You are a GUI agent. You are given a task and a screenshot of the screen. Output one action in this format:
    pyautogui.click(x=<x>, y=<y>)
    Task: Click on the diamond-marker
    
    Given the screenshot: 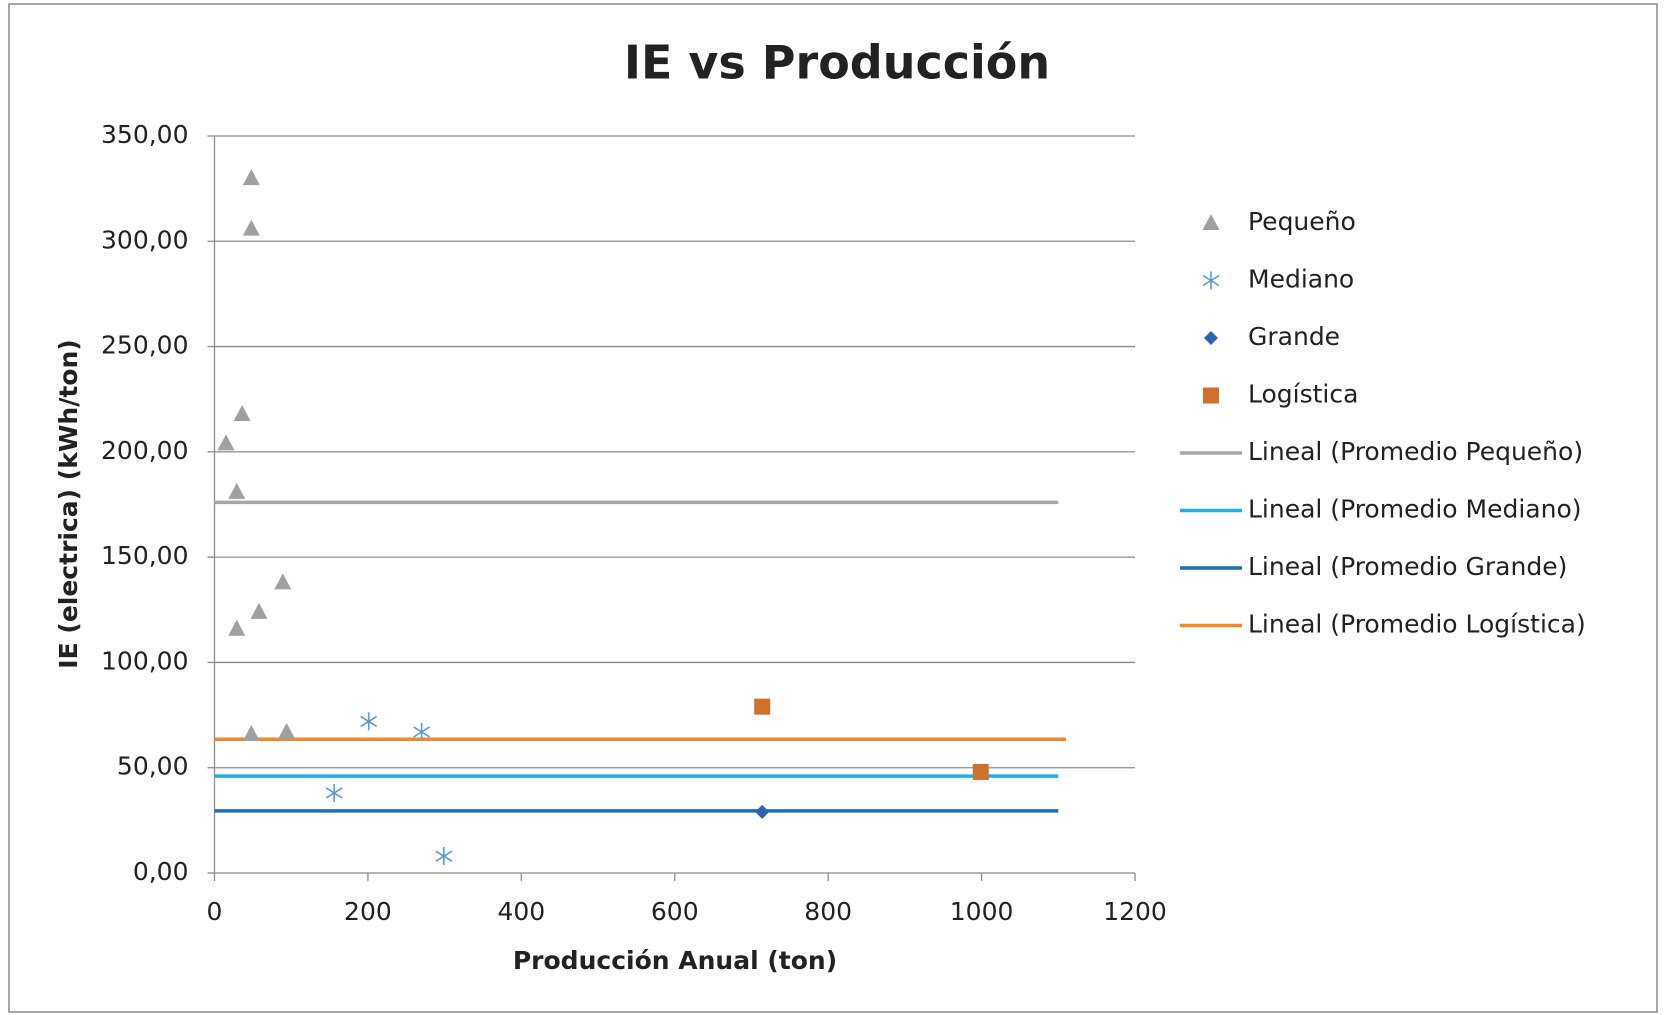 What is the action you would take?
    pyautogui.click(x=762, y=811)
    